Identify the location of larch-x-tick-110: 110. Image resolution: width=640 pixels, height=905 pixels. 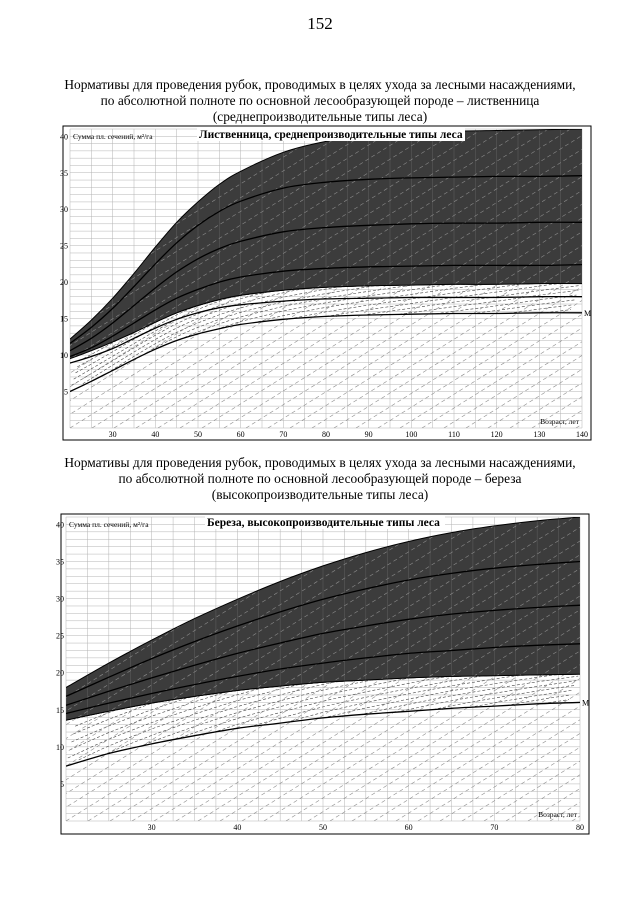
(454, 434).